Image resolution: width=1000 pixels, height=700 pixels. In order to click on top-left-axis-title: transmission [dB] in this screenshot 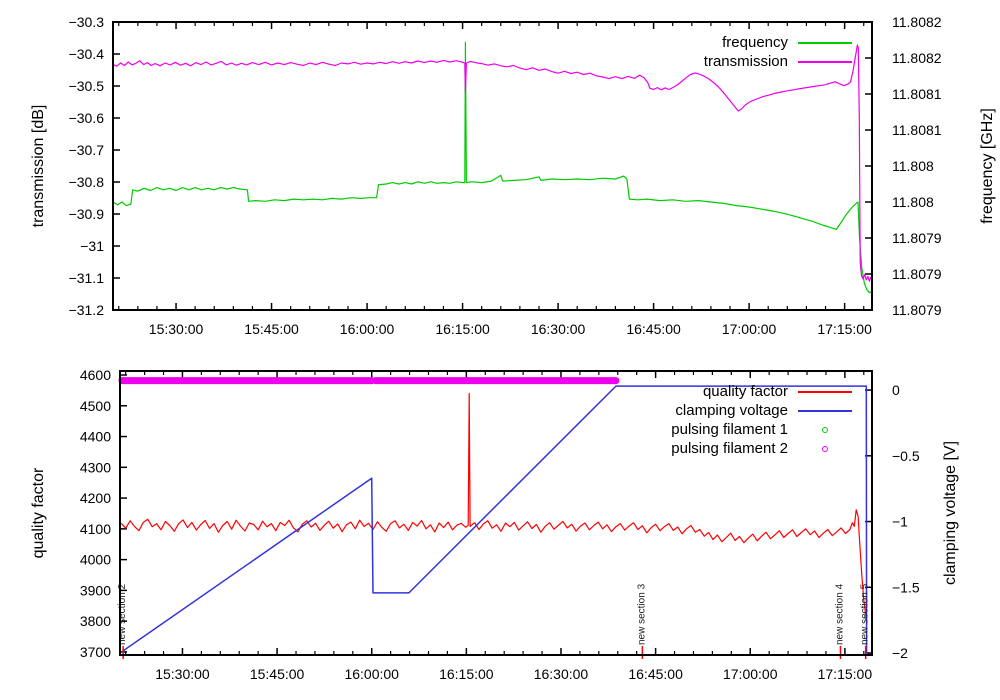, I will do `click(38, 166)`.